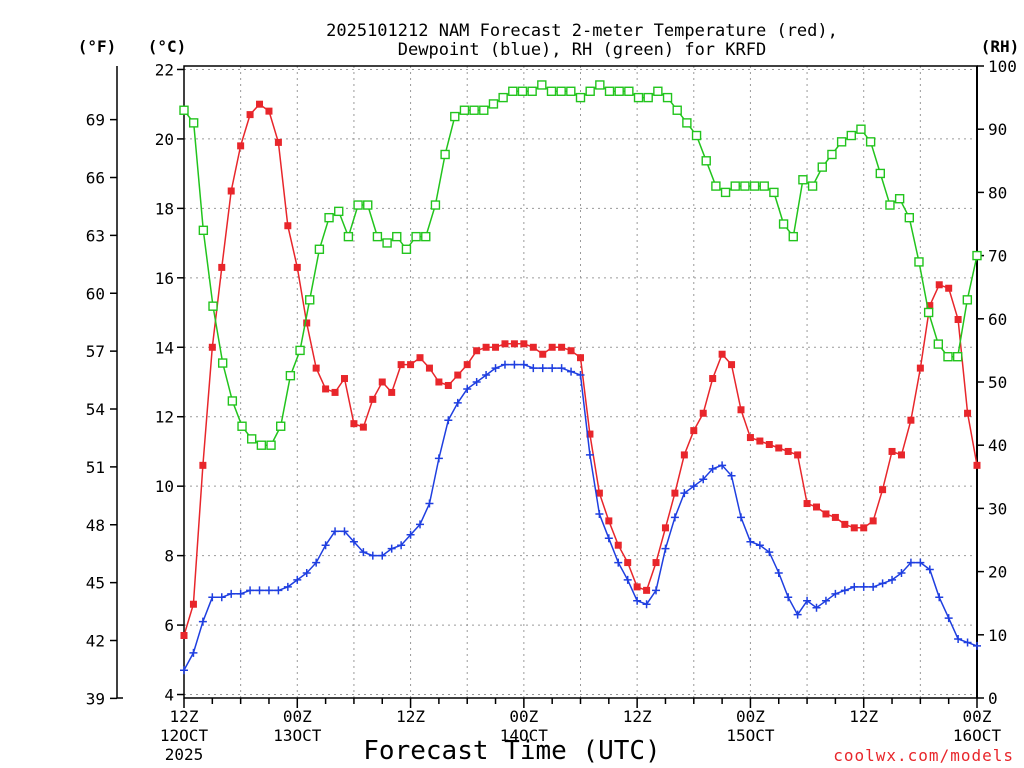 This screenshot has height=768, width=1024. Describe the element at coordinates (997, 635) in the screenshot. I see `rh-tick-label: 10` at that location.